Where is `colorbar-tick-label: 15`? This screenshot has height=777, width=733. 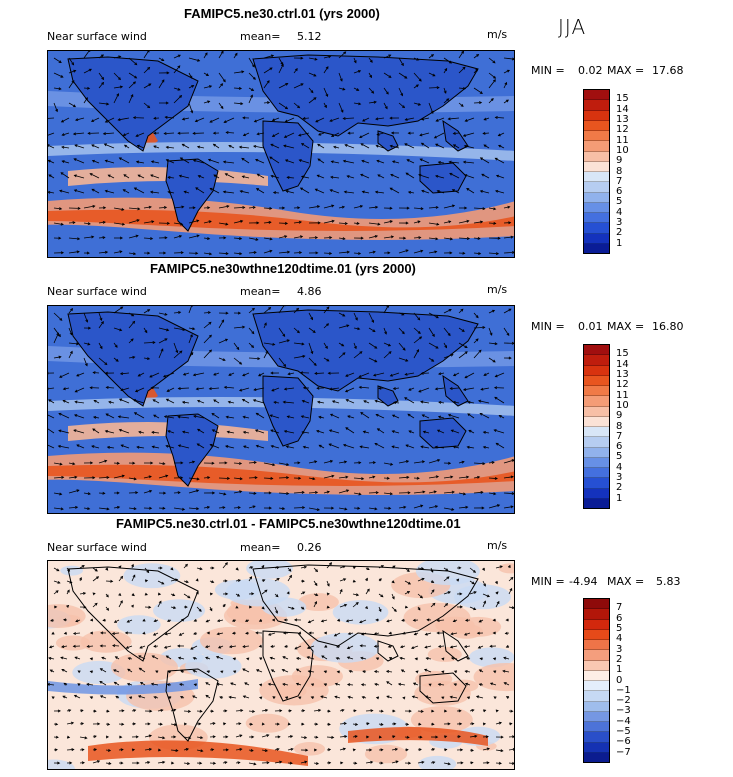
colorbar-tick-label: 15 is located at coordinates (622, 354).